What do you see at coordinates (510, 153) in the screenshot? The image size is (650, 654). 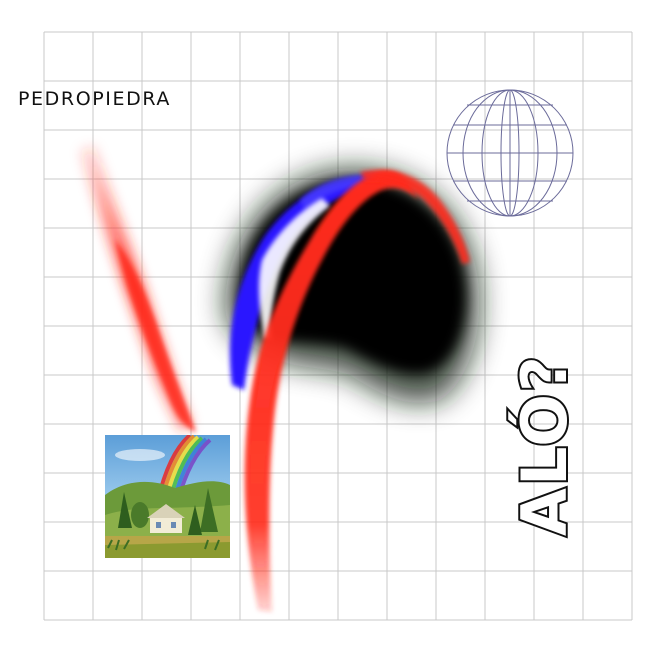 I see `wireframe-globe-icon` at bounding box center [510, 153].